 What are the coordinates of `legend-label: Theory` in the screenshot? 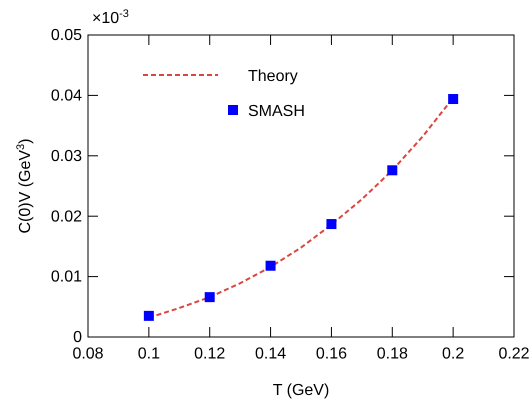 It's located at (273, 76).